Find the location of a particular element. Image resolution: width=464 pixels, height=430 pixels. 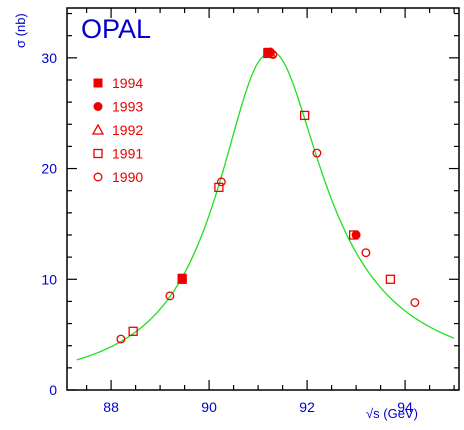

legend-label-1994: 1994 is located at coordinates (127, 83).